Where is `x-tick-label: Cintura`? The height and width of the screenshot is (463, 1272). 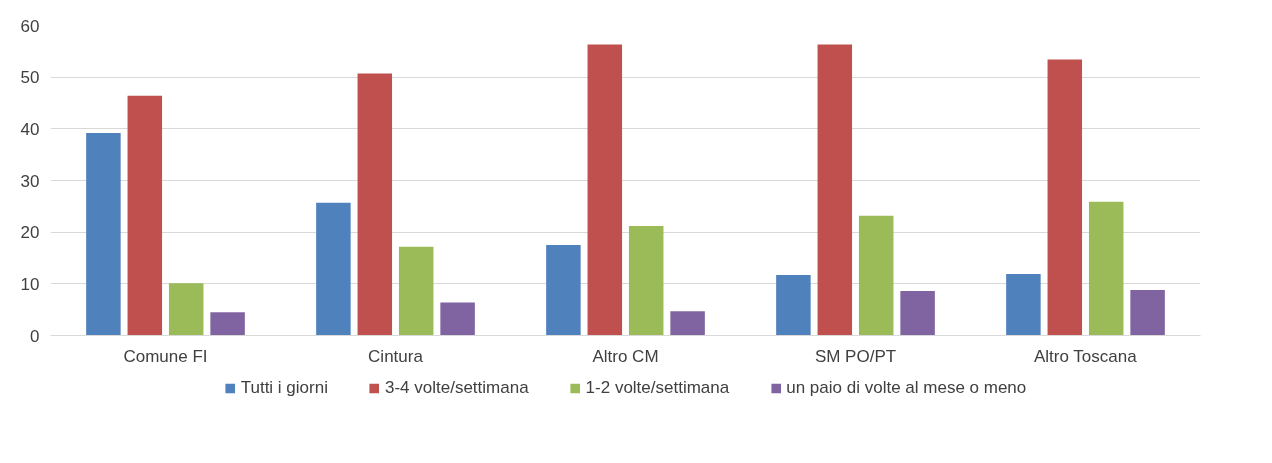 x-tick-label: Cintura is located at coordinates (396, 356).